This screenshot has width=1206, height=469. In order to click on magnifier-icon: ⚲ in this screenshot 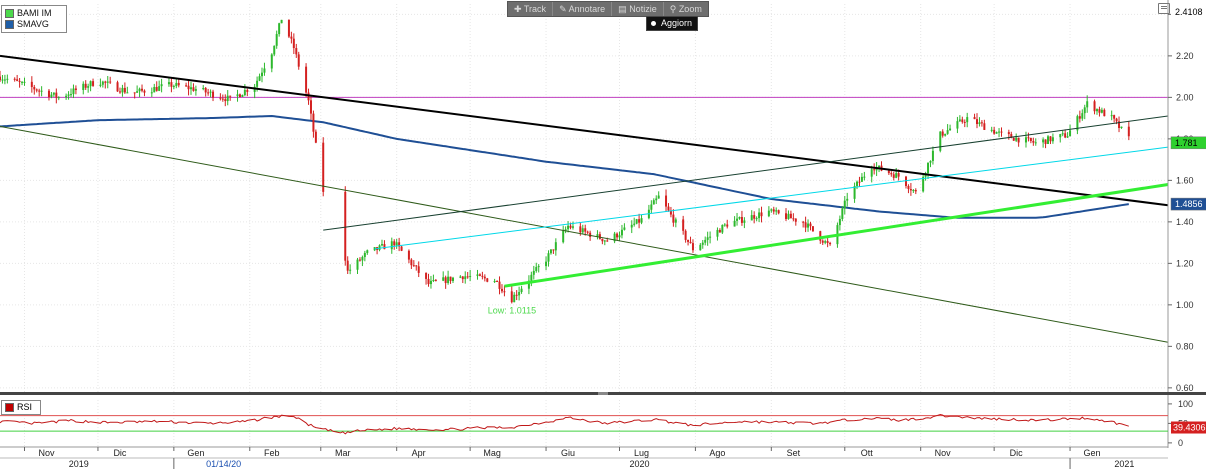, I will do `click(673, 9)`.